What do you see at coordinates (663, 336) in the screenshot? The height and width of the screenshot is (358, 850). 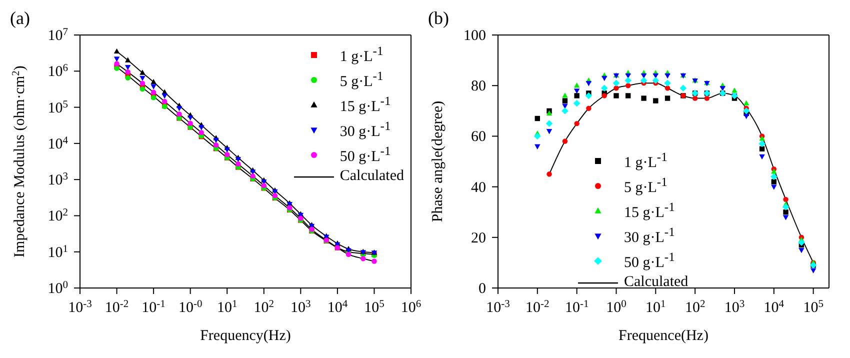 I see `x-axis-title: Frequence(Hz)` at bounding box center [663, 336].